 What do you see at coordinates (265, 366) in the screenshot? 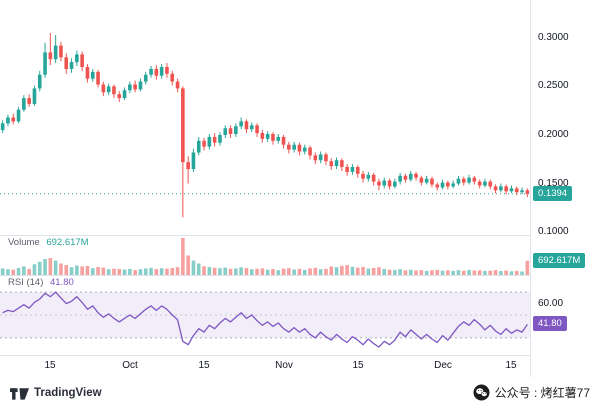
I see `time-axis: 15 Oct 15 Nov 15 Dec 15` at bounding box center [265, 366].